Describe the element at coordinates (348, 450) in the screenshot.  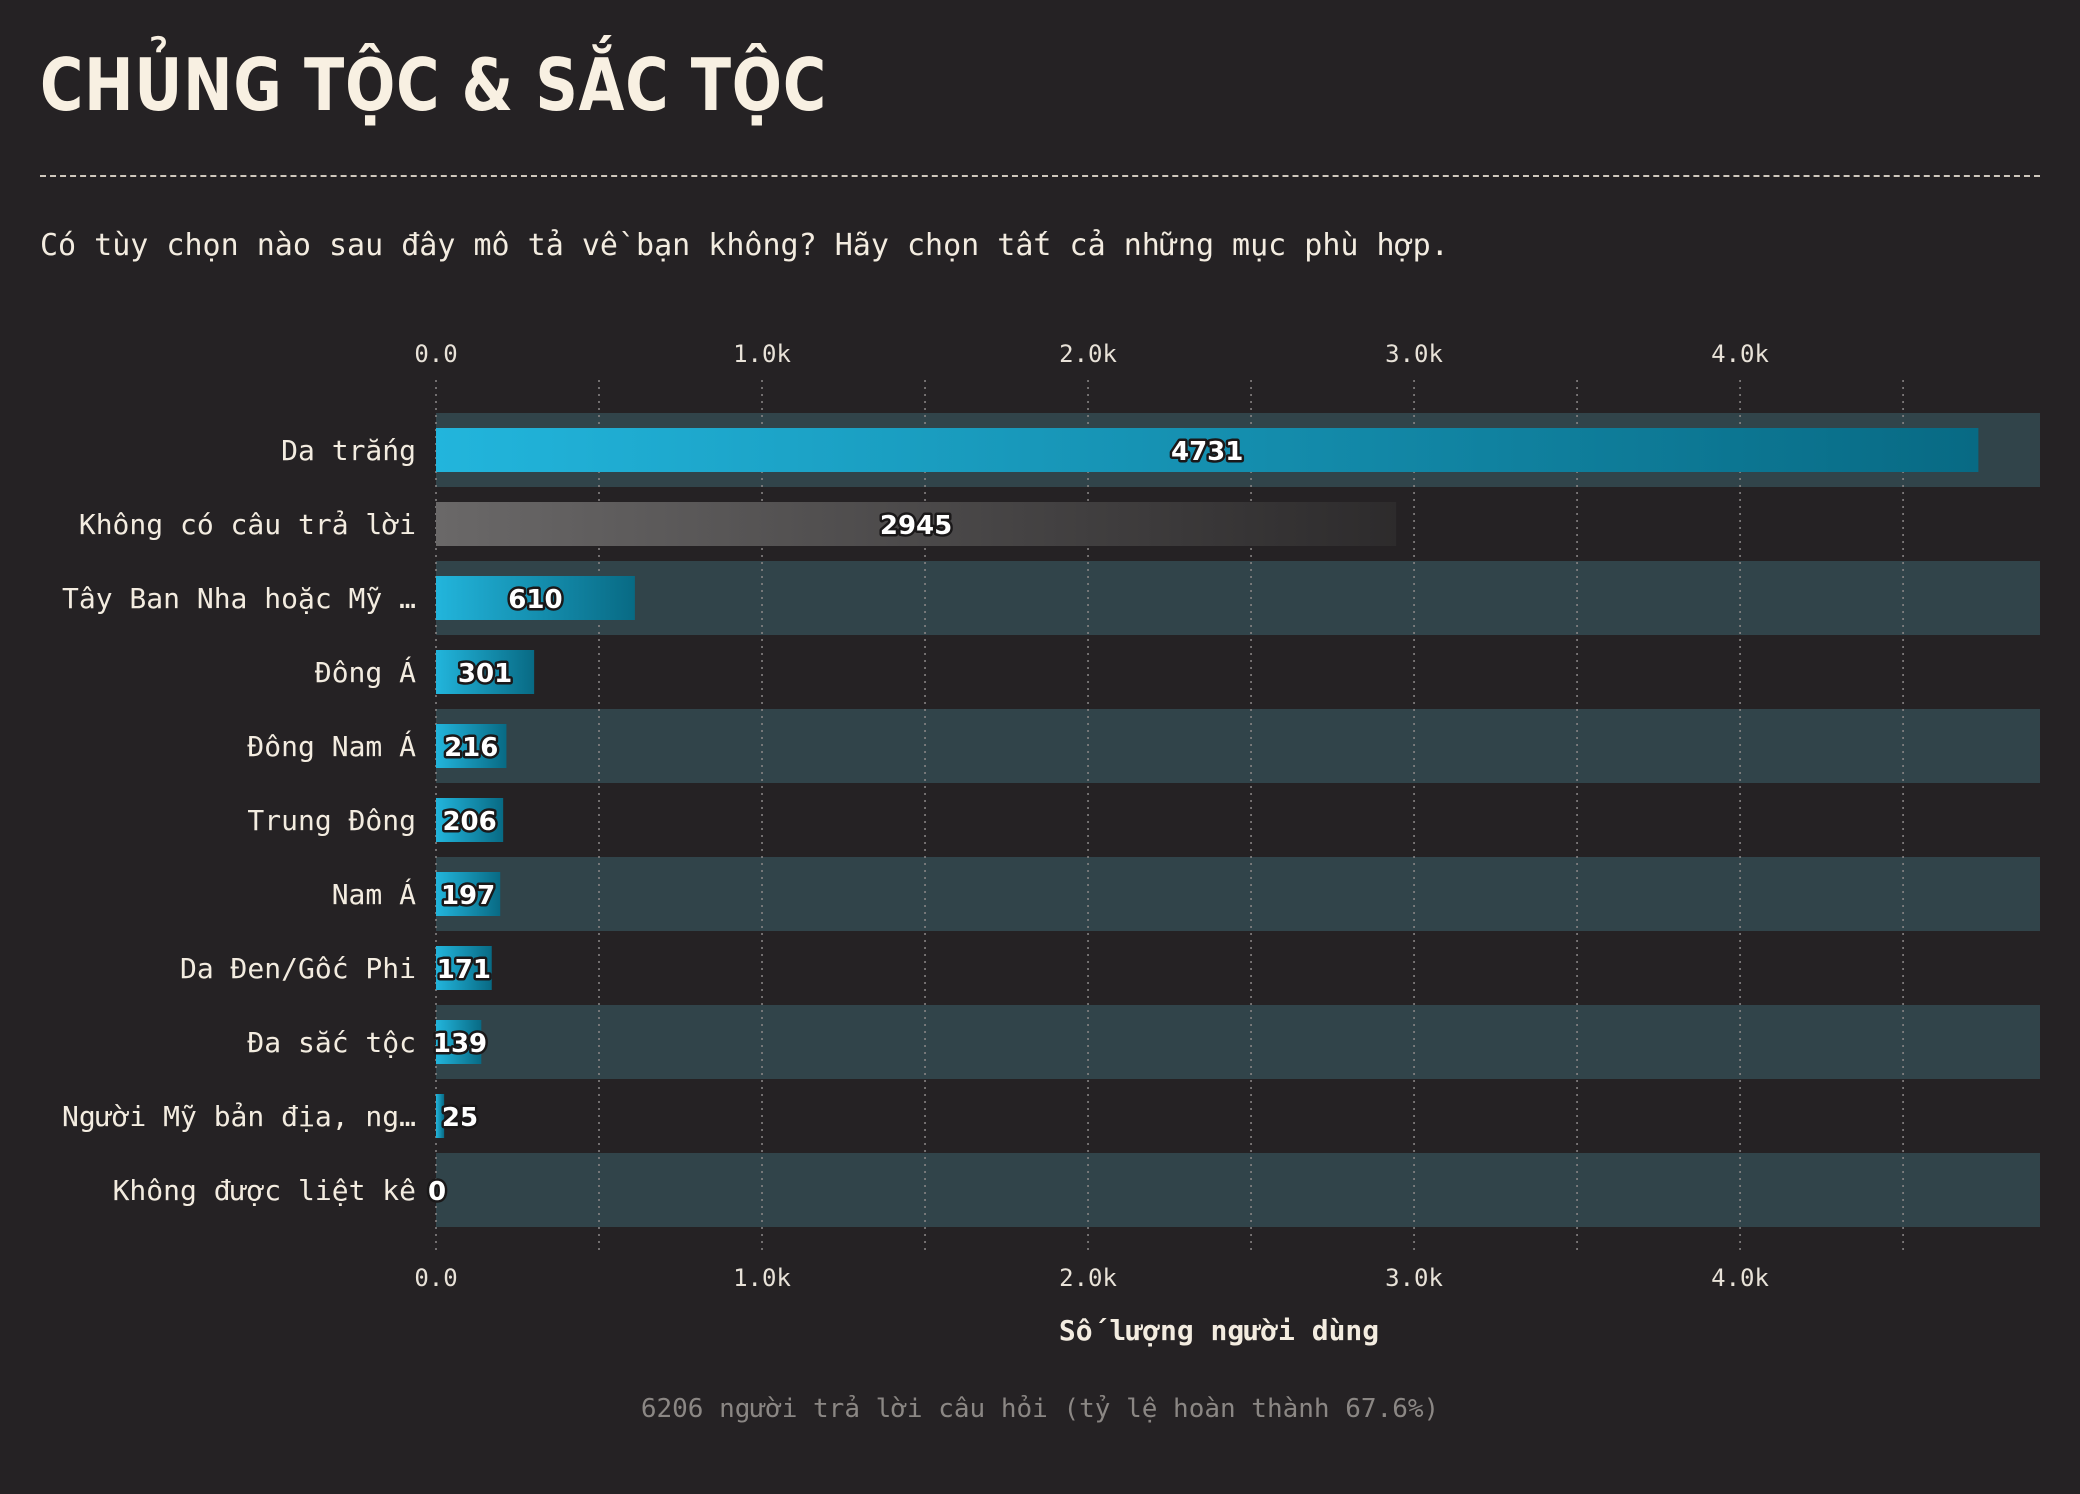
I see `category-label: Da trắng` at that location.